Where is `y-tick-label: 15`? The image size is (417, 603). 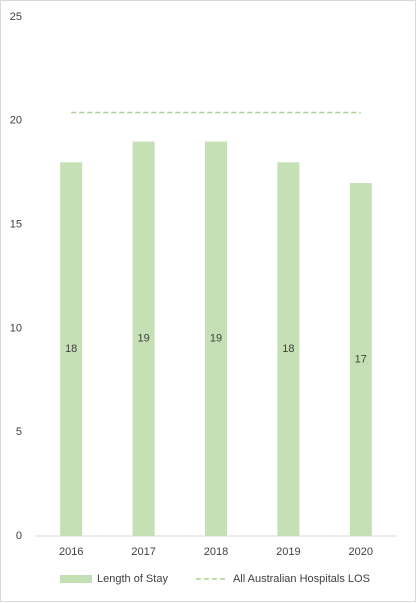
y-tick-label: 15 is located at coordinates (16, 225).